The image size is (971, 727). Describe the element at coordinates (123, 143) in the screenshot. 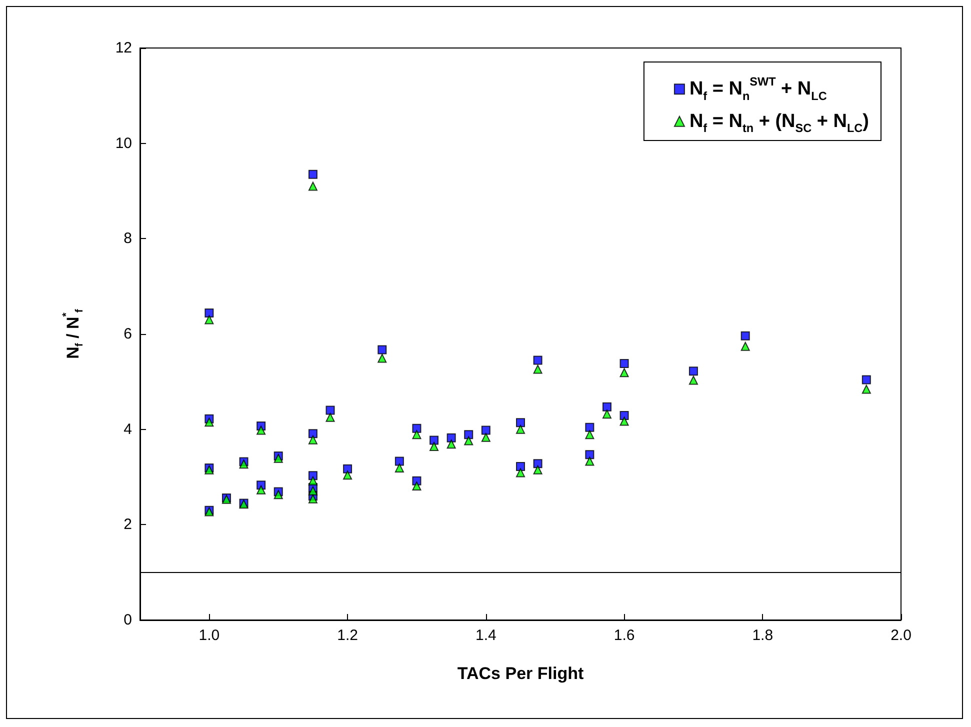

I see `y-tick-label: 10` at that location.